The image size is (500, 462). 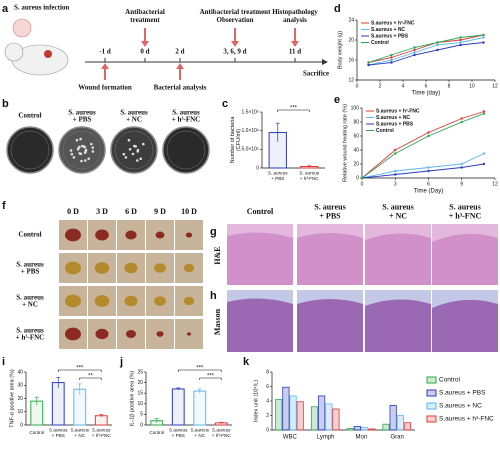 I want to click on significance-label: ***, so click(x=200, y=369).